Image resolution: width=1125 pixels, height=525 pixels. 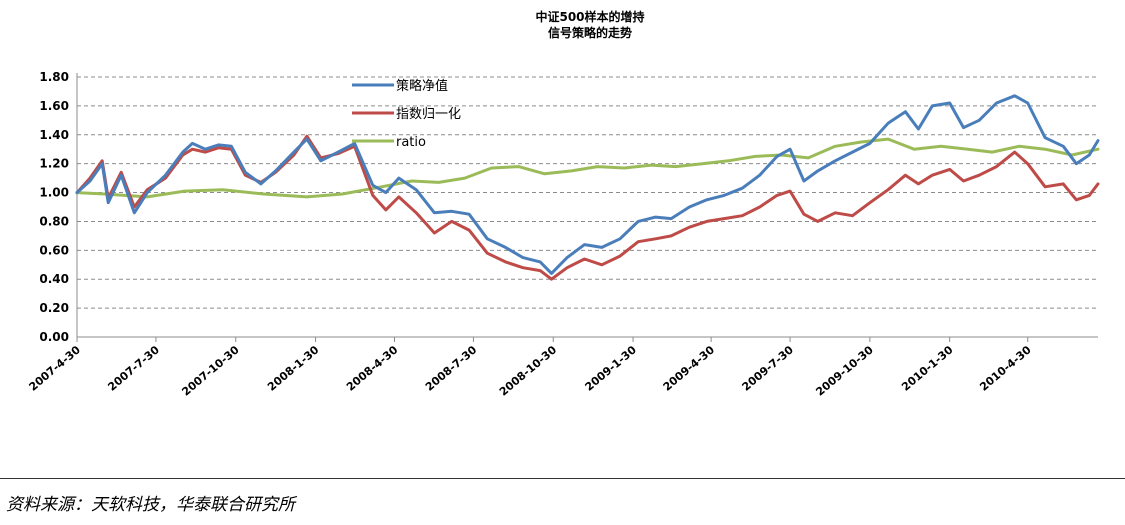 I want to click on legend-label-2: ratio, so click(x=411, y=142).